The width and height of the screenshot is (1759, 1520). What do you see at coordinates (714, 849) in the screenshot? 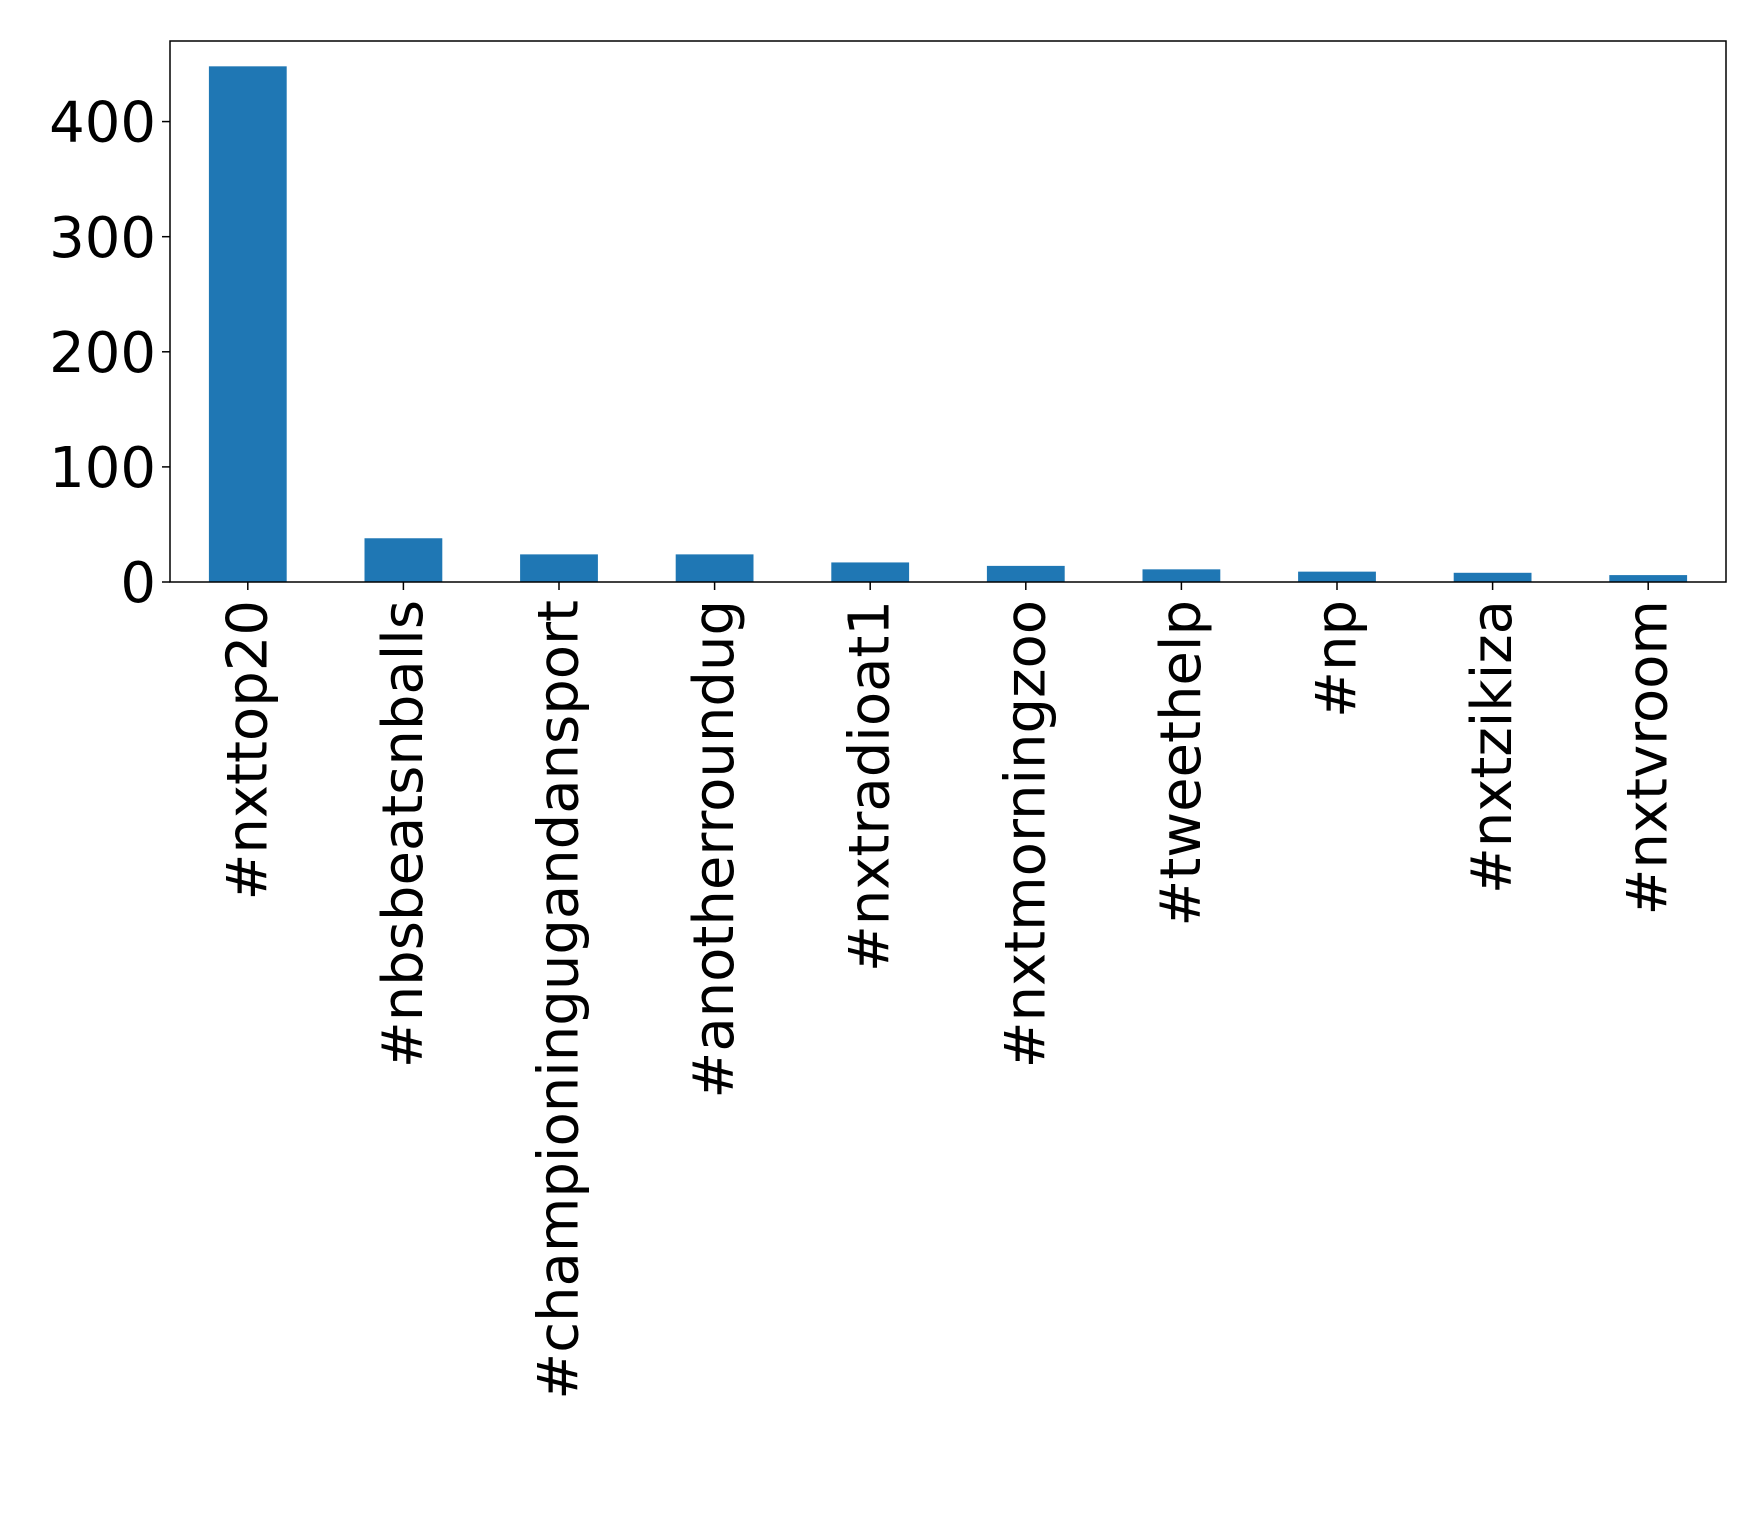
I see `x-tick-label: #anotherroundug` at bounding box center [714, 849].